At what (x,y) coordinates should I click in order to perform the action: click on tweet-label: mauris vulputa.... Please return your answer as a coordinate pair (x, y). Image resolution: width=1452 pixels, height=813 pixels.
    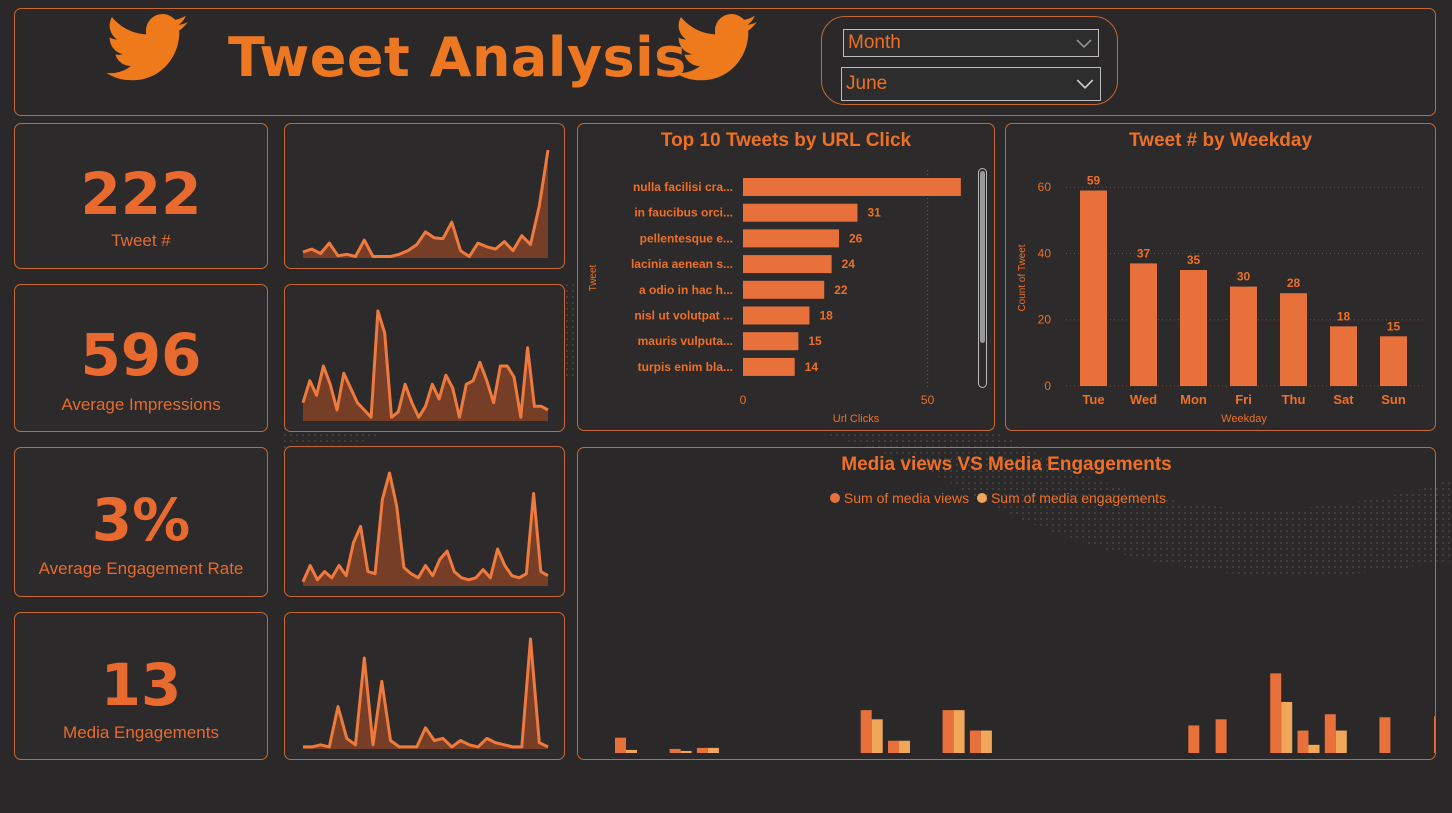
    Looking at the image, I should click on (685, 341).